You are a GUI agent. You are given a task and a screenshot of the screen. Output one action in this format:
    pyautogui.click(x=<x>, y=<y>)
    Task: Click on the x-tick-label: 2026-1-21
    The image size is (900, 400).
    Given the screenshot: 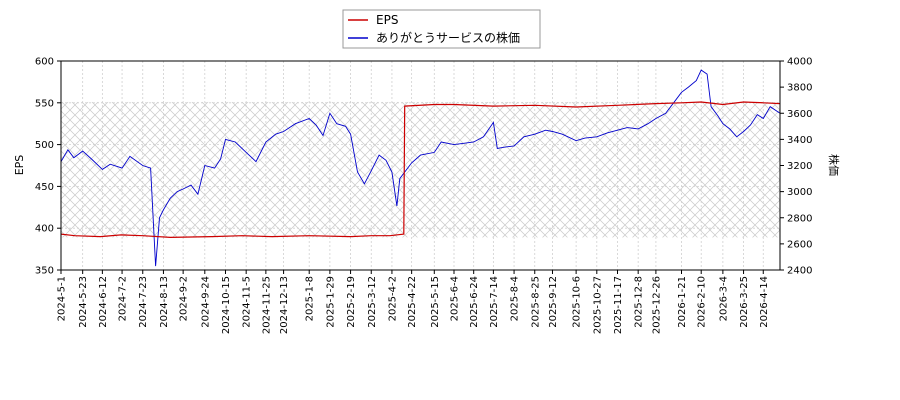 What is the action you would take?
    pyautogui.click(x=682, y=302)
    